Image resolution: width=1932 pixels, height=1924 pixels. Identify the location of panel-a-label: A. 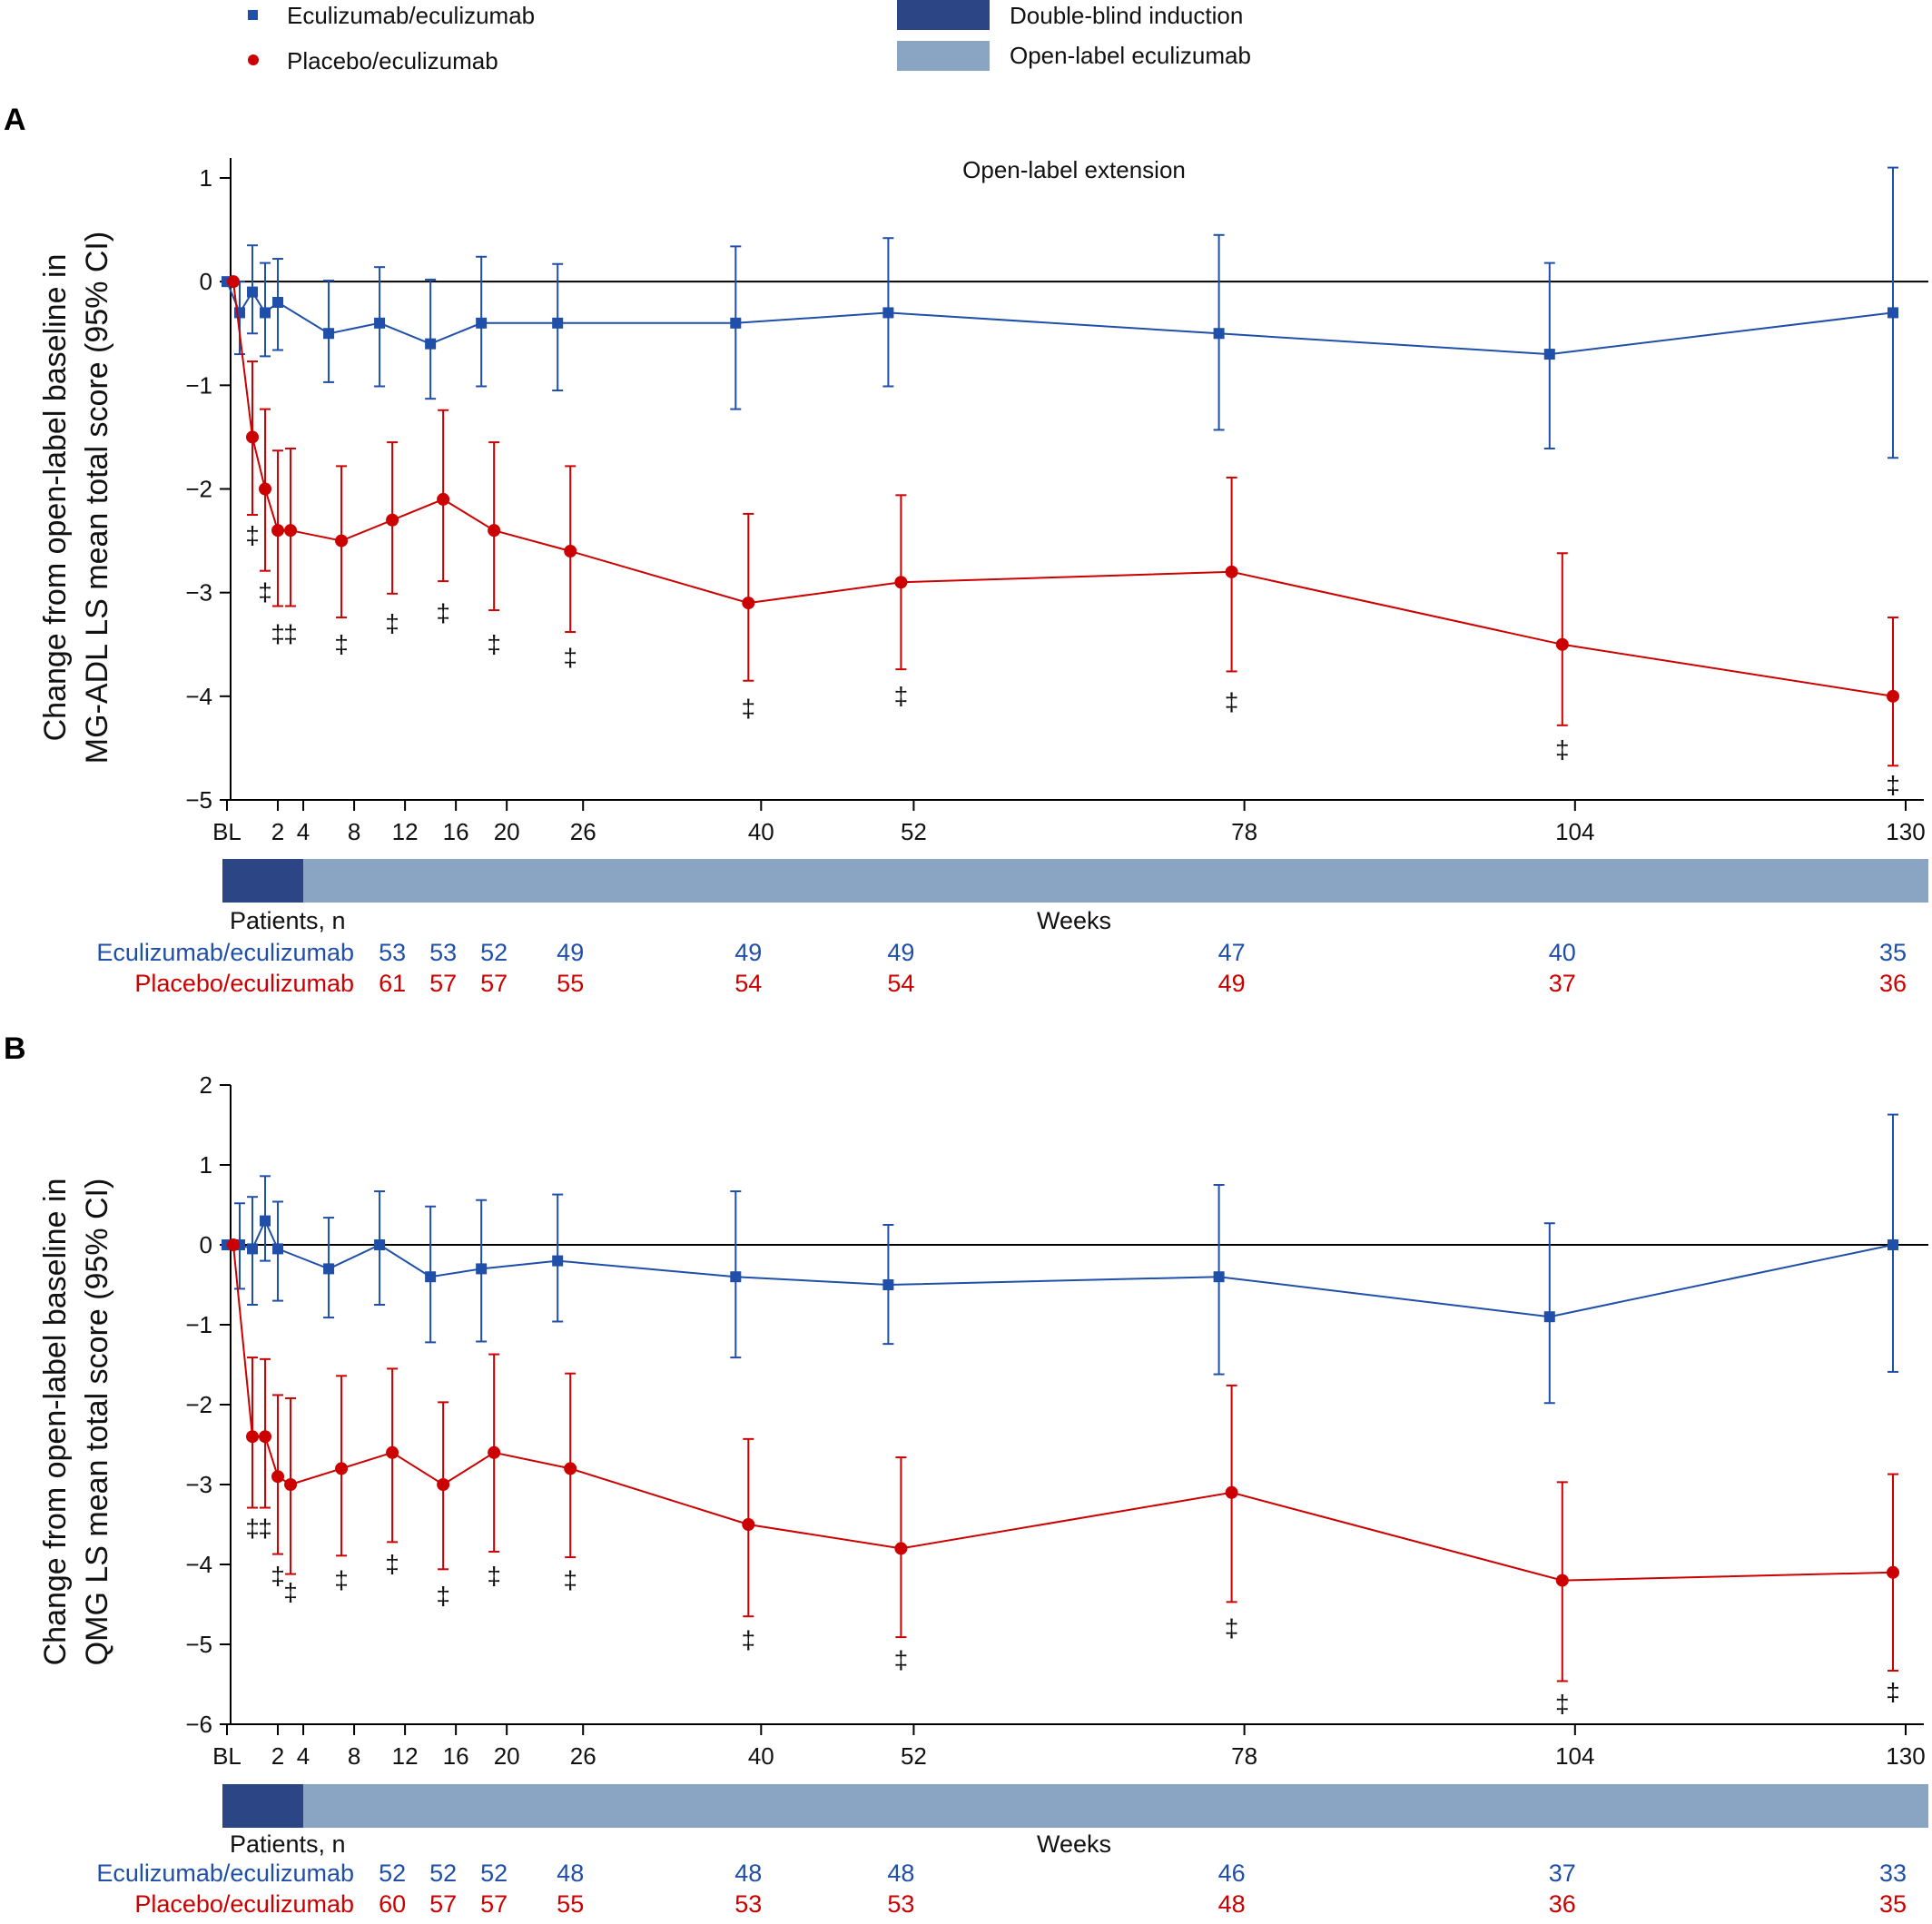
(15, 120).